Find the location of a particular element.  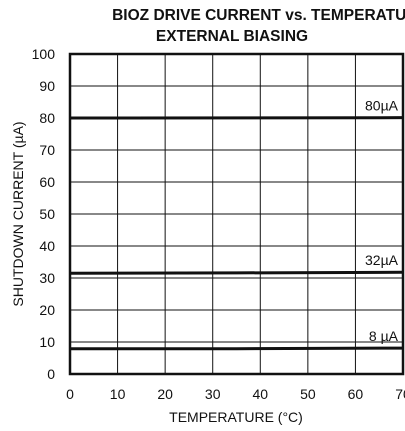

chart-title: BIOZ DRIVE CURRENT vs. TEMPERATURE is located at coordinates (258, 15).